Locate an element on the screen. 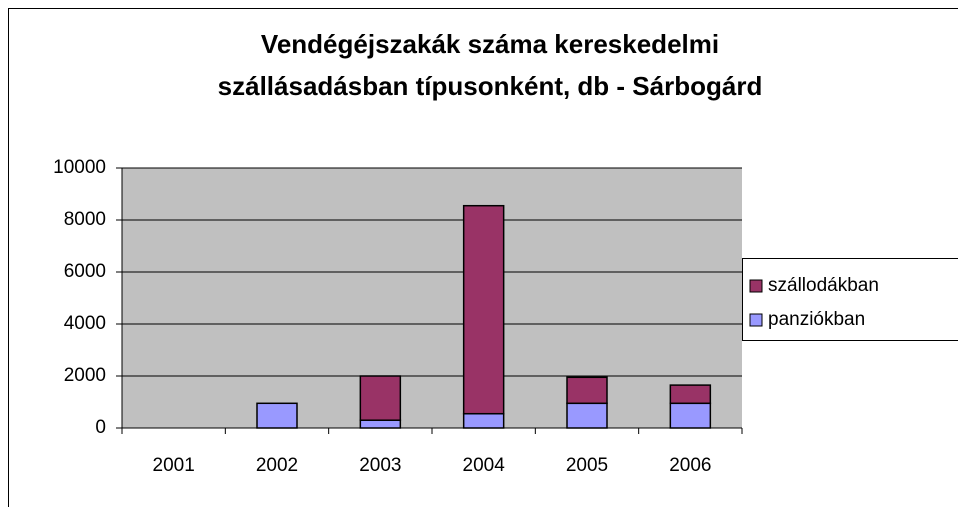 The width and height of the screenshot is (958, 507). legend is located at coordinates (850, 299).